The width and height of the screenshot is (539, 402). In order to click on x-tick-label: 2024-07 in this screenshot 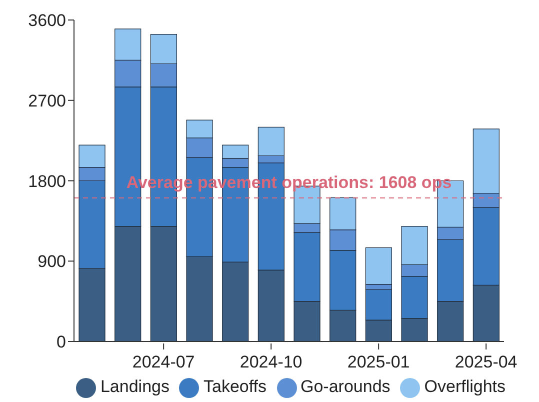, I will do `click(163, 362)`.